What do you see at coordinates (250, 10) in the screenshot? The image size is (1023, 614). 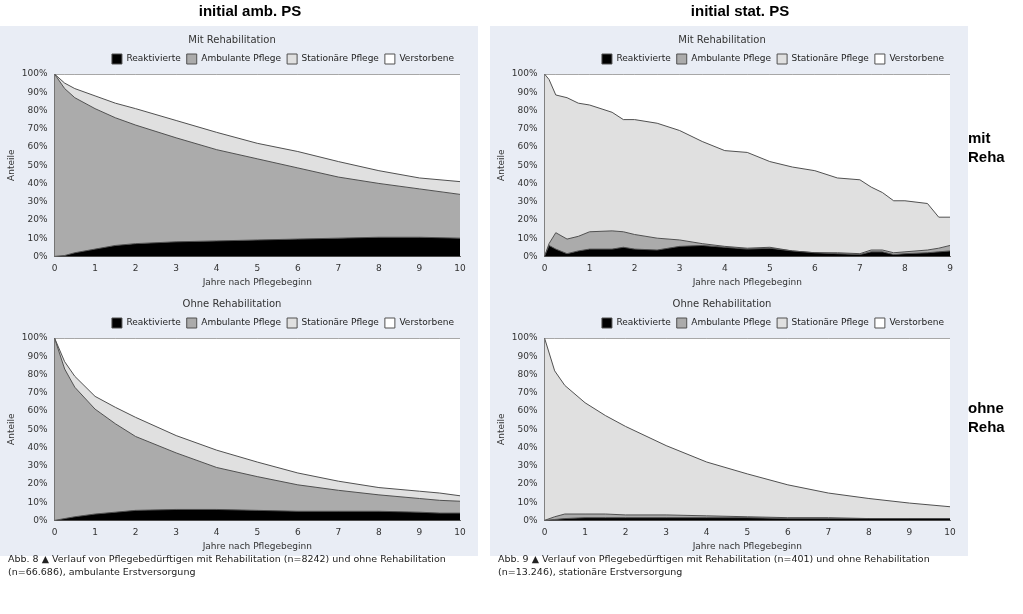 I see `text: initial amb. PS` at bounding box center [250, 10].